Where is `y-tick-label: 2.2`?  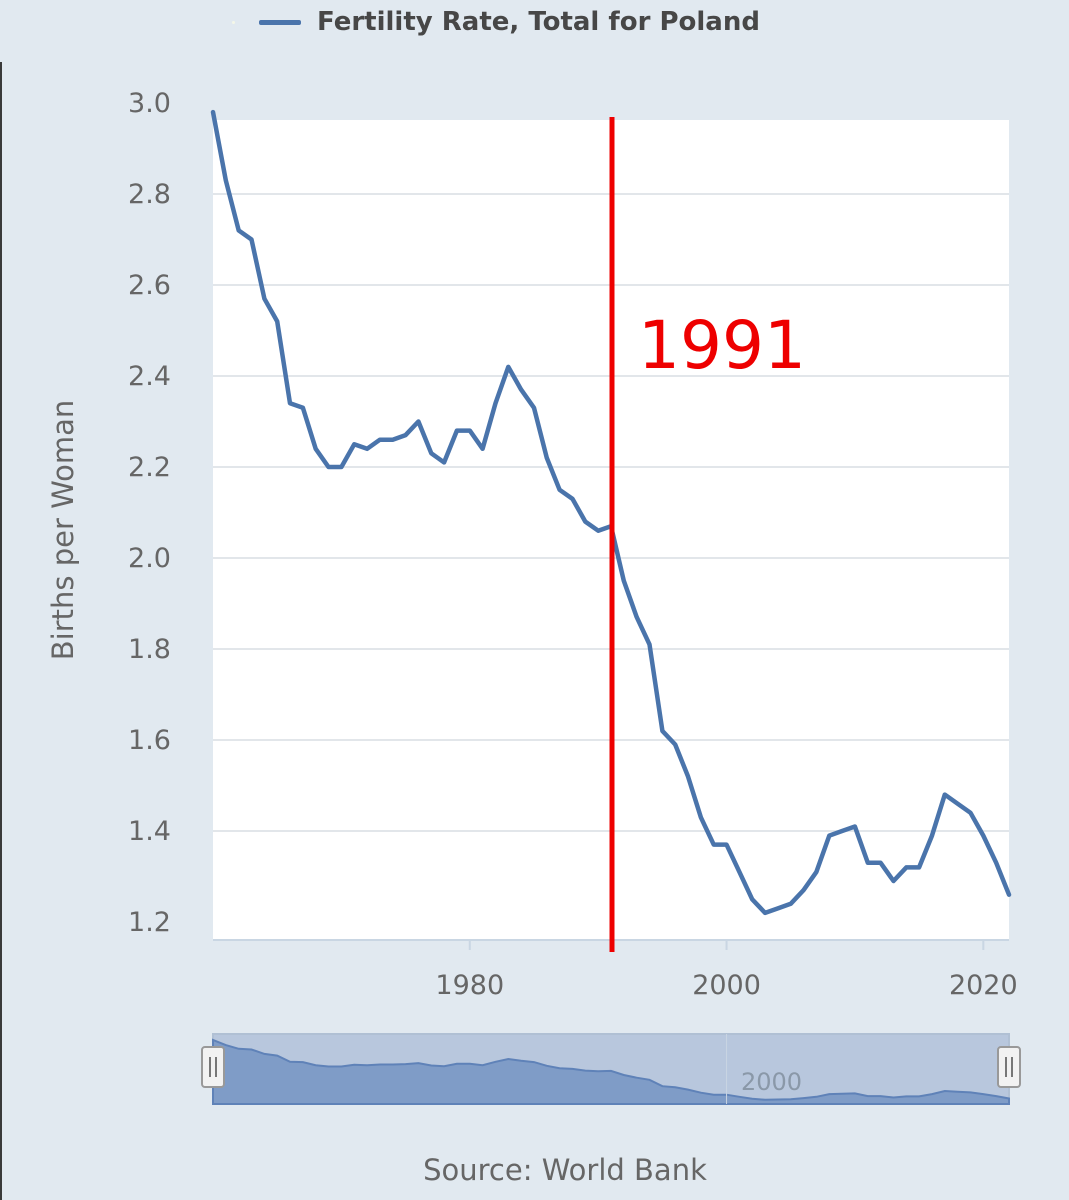
y-tick-label: 2.2 is located at coordinates (149, 467).